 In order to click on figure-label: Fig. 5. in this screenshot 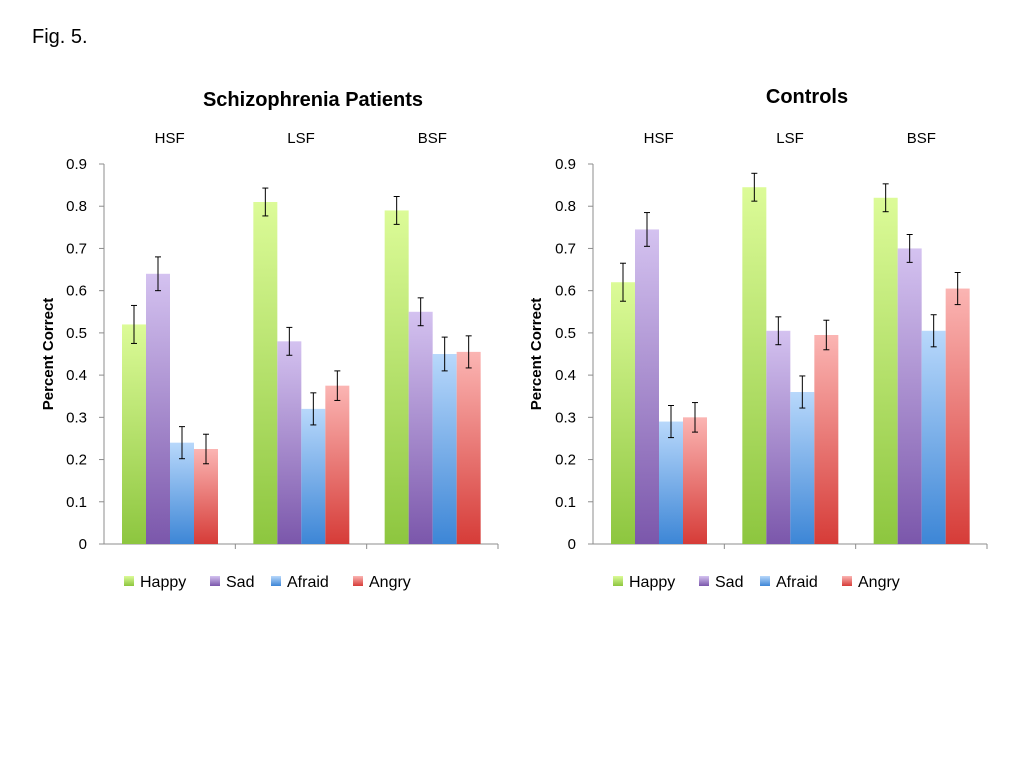, I will do `click(60, 37)`.